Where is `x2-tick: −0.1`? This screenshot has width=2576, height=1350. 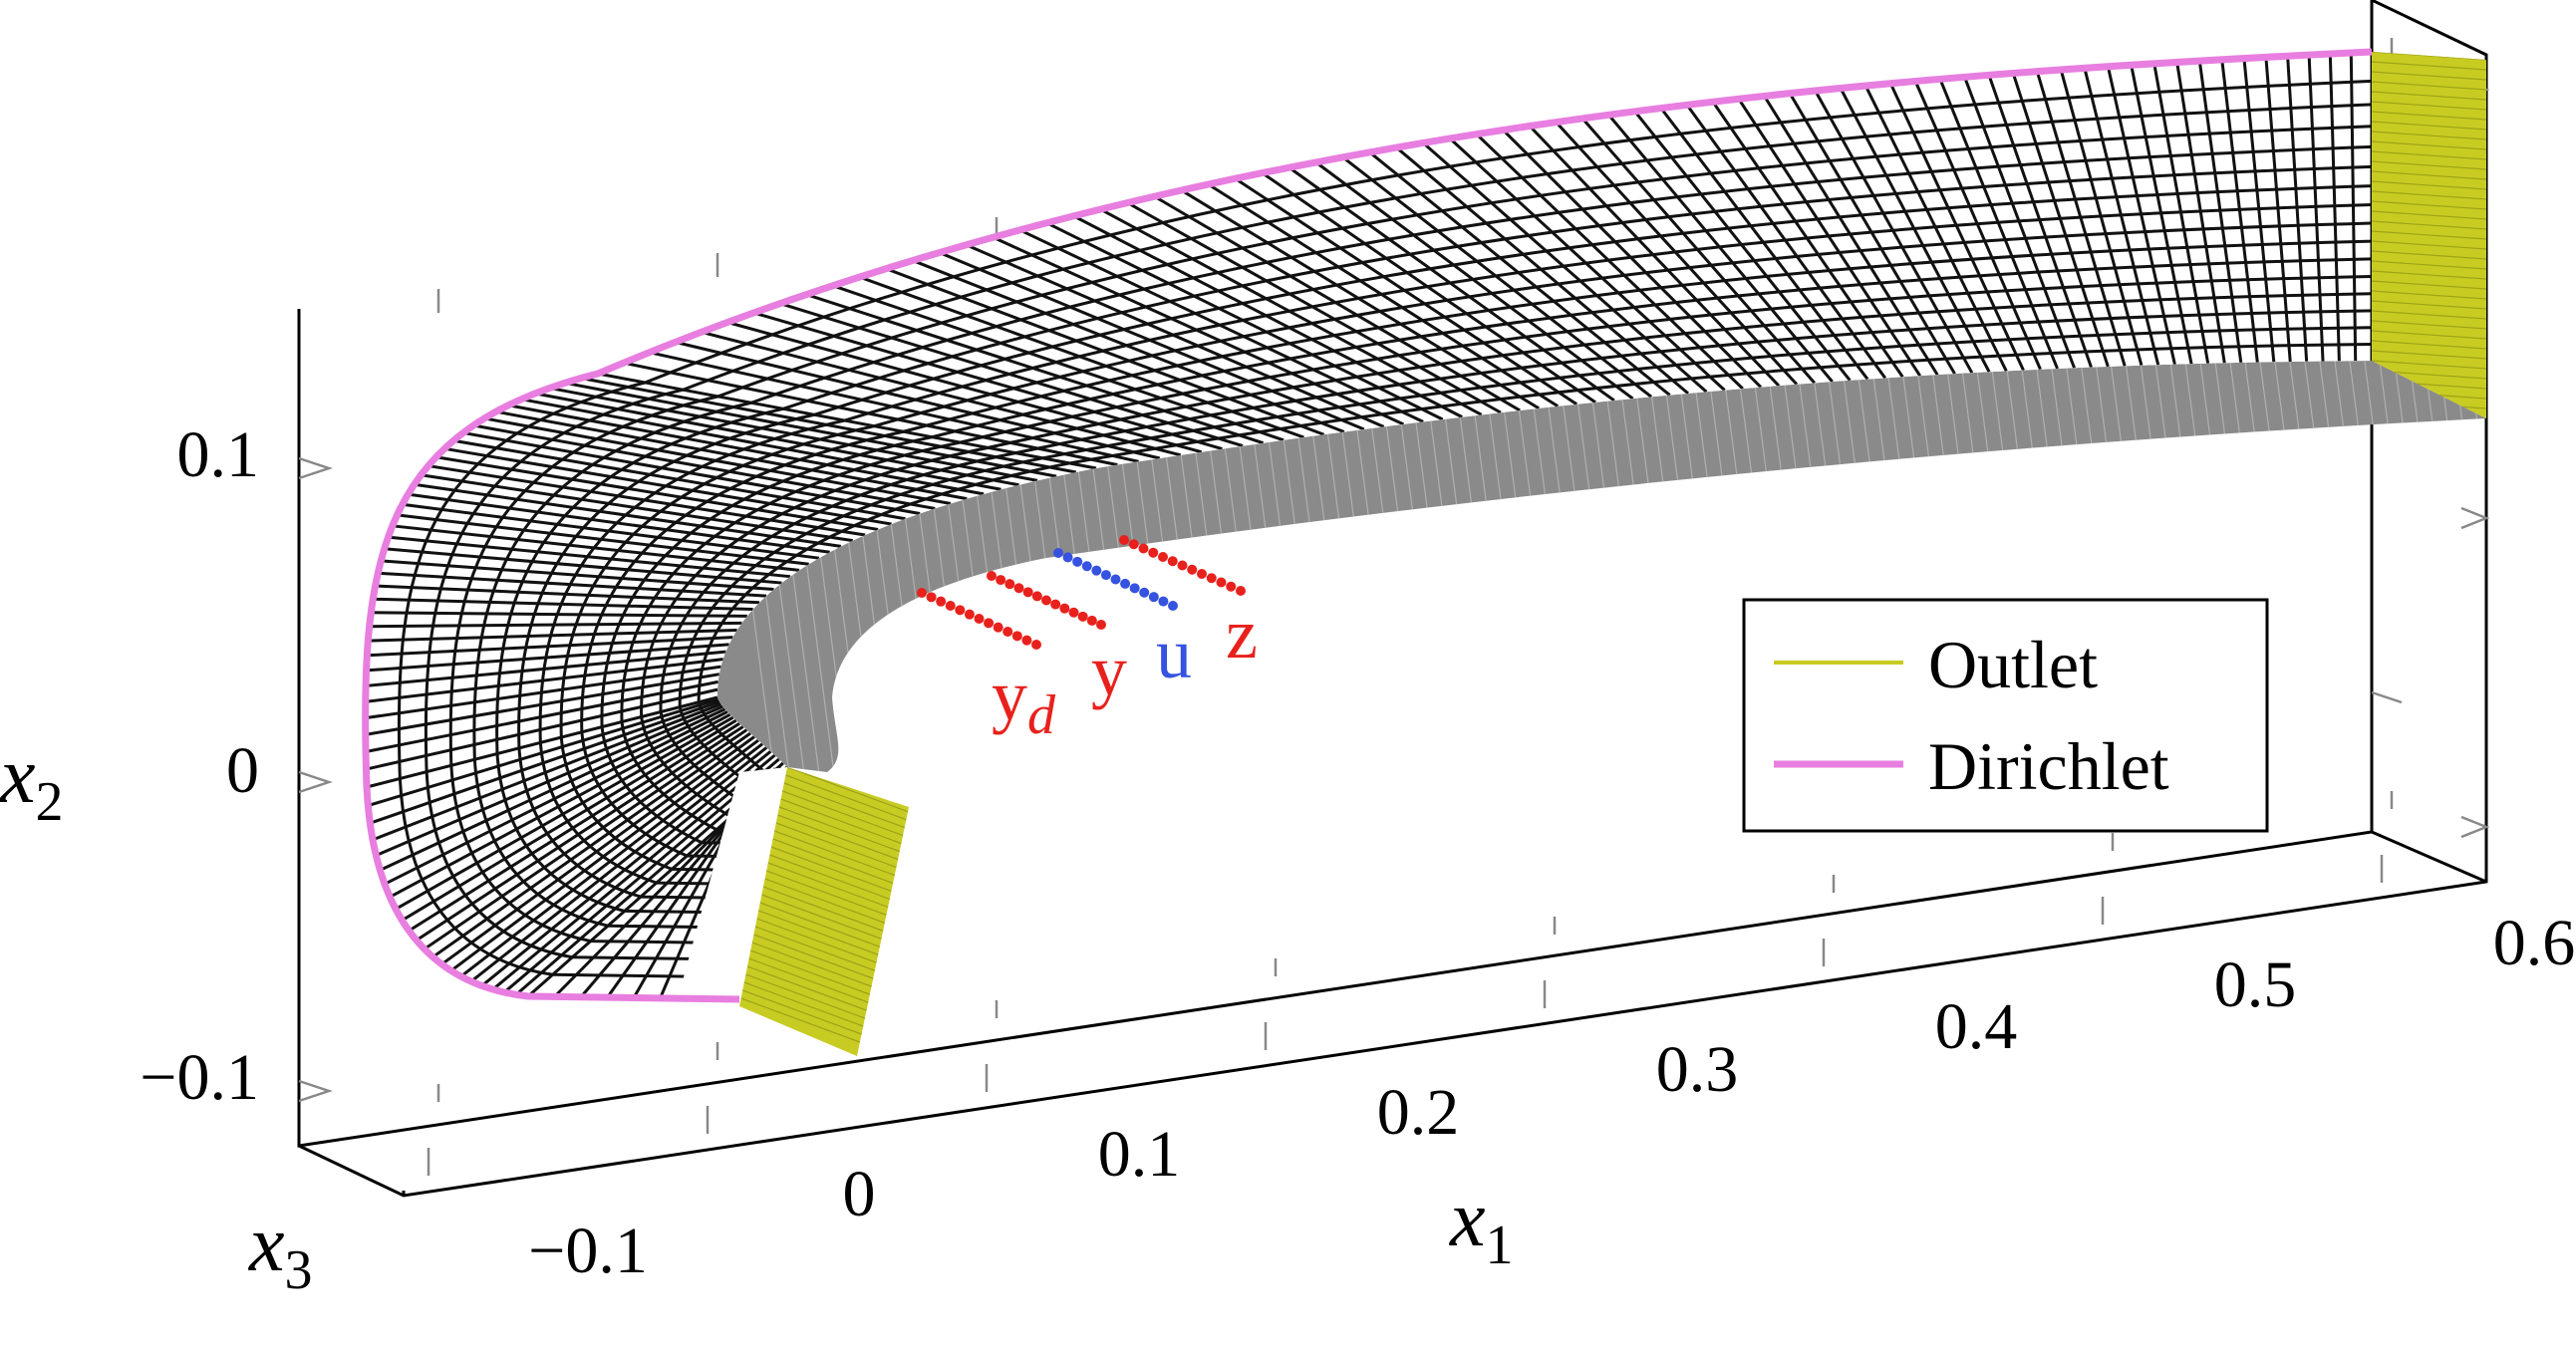
x2-tick: −0.1 is located at coordinates (199, 1078).